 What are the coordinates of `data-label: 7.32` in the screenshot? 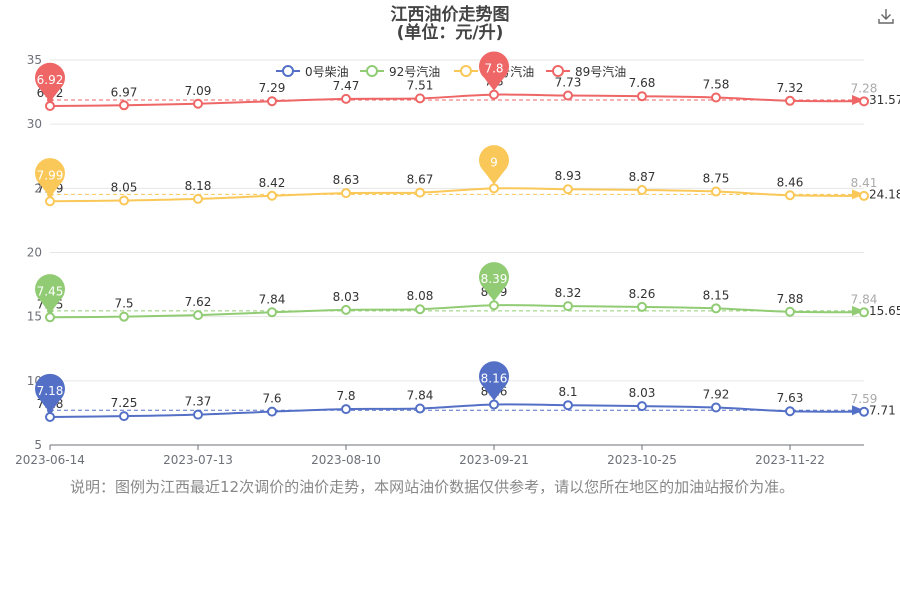 It's located at (790, 88).